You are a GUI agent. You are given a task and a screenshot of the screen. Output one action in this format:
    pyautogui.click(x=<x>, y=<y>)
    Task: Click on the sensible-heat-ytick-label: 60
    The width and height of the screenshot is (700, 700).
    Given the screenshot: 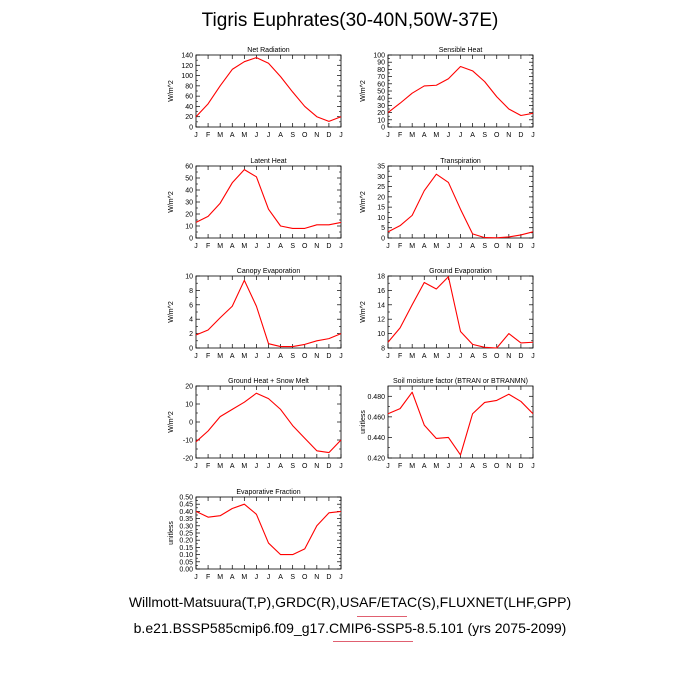 What is the action you would take?
    pyautogui.click(x=381, y=84)
    